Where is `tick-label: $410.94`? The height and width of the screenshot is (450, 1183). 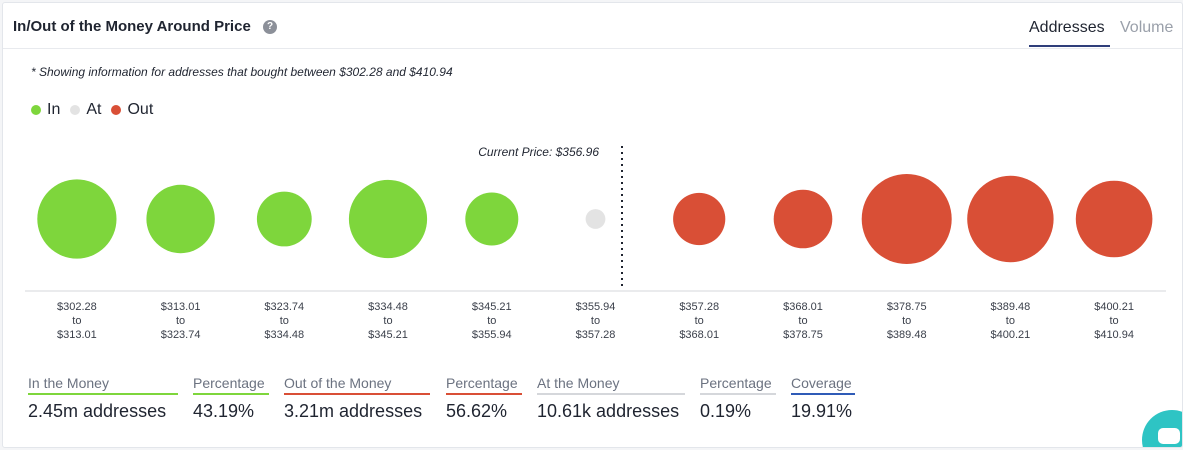 tick-label: $410.94 is located at coordinates (1114, 335).